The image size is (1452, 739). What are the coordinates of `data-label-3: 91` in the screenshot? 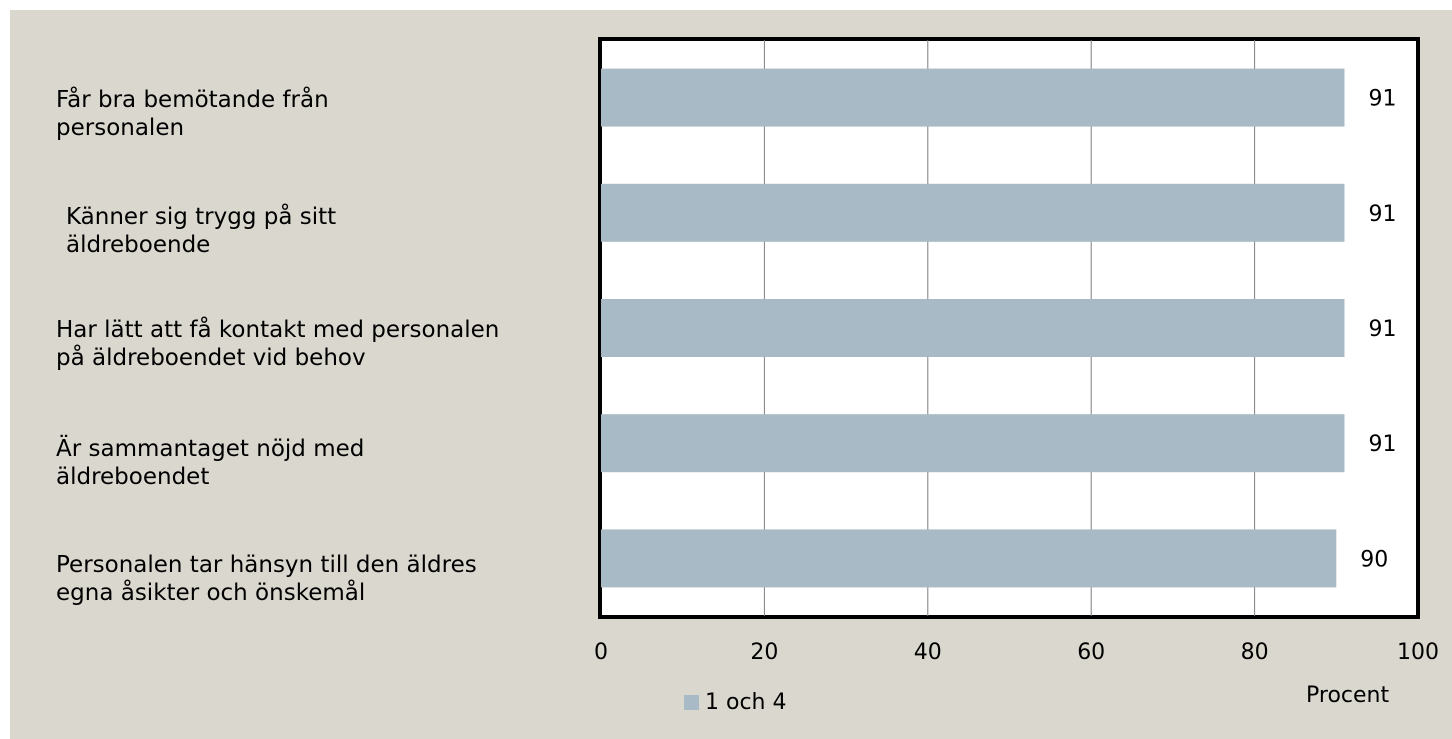 It's located at (1382, 329).